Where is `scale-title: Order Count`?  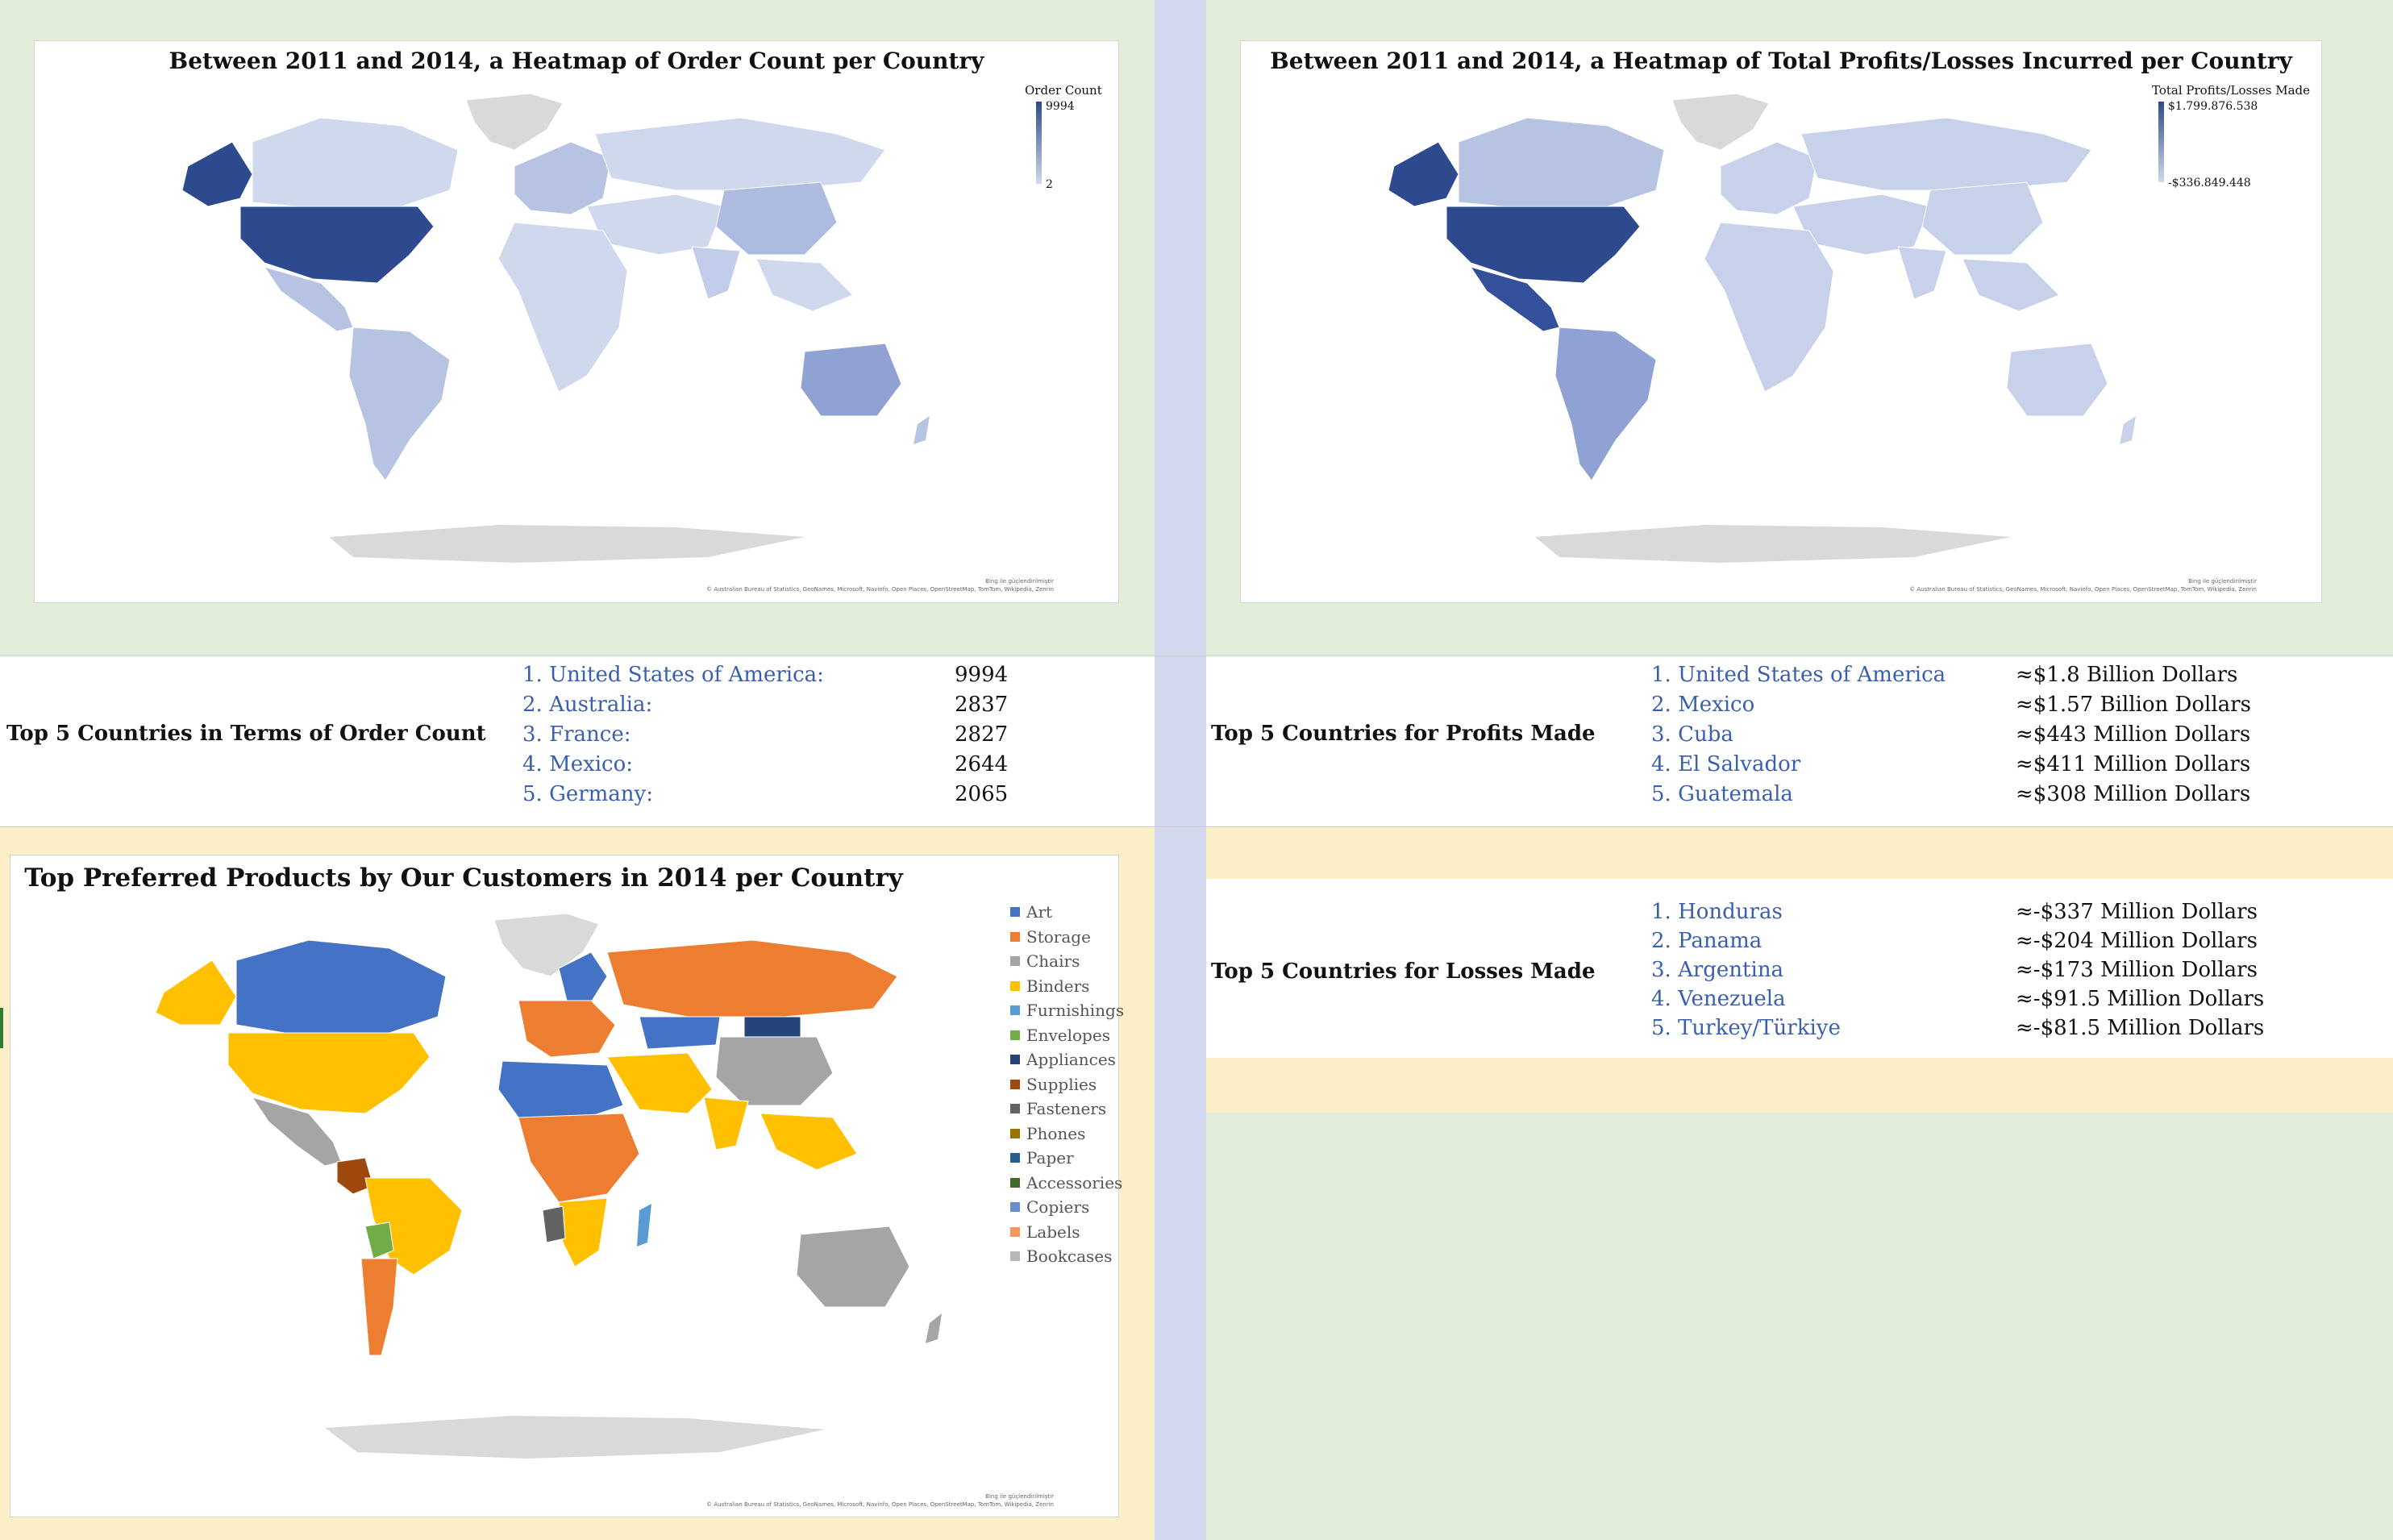 scale-title: Order Count is located at coordinates (1063, 90).